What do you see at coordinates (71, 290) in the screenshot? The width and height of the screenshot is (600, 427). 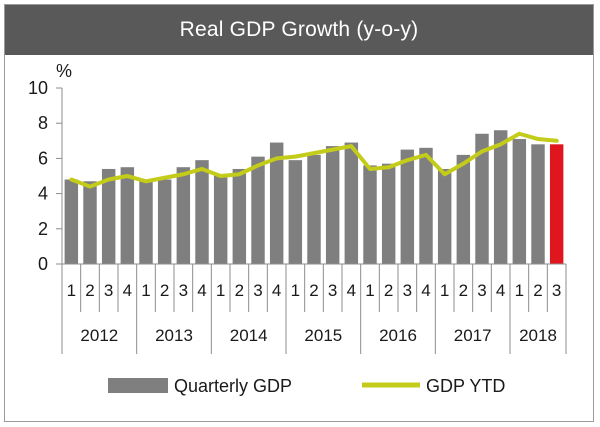 I see `quarter-label-0: 1` at bounding box center [71, 290].